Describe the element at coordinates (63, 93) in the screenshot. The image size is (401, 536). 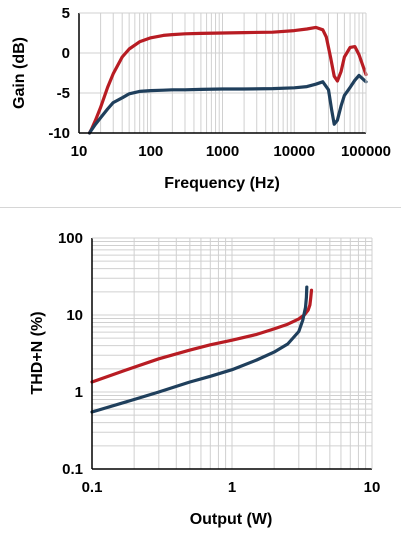
I see `y-tick-label: -5` at that location.